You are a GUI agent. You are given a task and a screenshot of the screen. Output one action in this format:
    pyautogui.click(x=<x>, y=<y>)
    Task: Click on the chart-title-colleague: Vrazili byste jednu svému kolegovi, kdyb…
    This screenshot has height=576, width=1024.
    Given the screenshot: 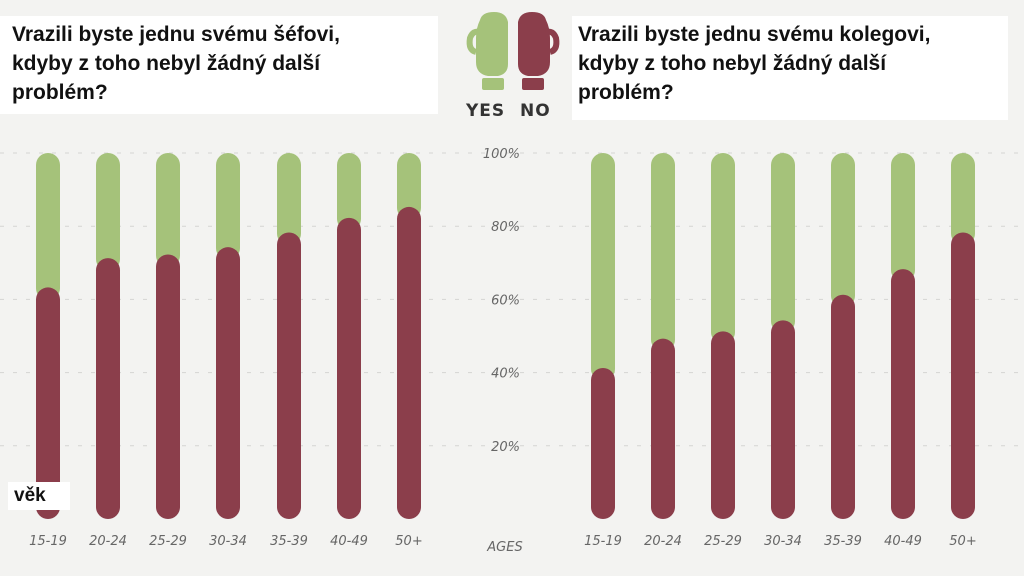 What is the action you would take?
    pyautogui.click(x=790, y=68)
    